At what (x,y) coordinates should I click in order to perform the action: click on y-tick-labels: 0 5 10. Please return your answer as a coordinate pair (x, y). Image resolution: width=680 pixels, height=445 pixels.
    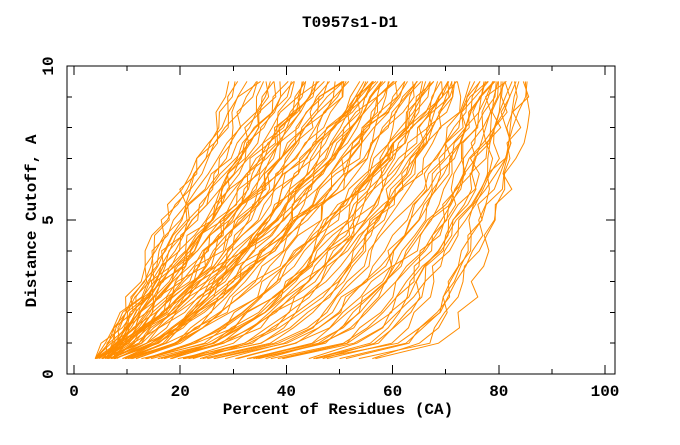
    Looking at the image, I should click on (49, 217).